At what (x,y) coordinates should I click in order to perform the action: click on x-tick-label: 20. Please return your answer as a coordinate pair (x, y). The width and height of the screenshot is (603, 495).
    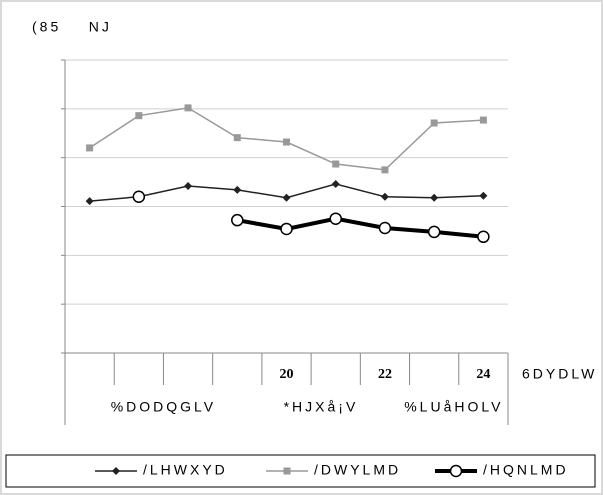
    Looking at the image, I should click on (287, 374).